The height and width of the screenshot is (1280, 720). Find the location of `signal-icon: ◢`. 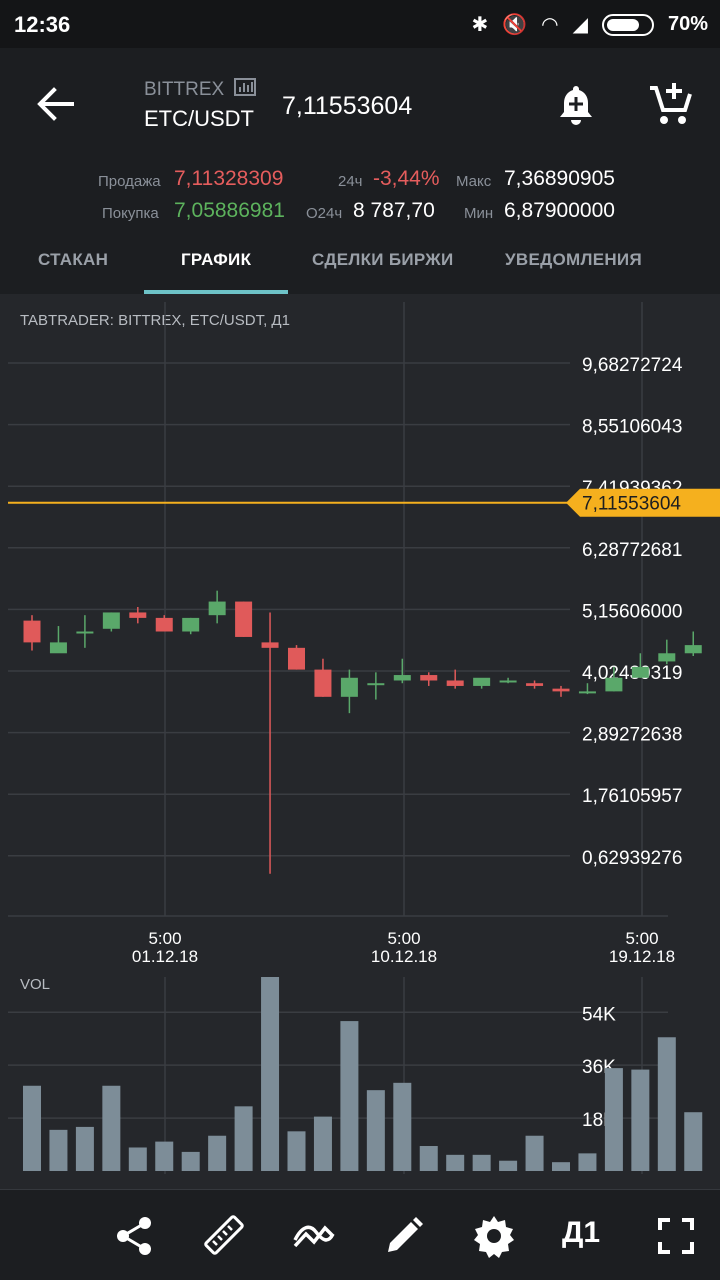

signal-icon: ◢ is located at coordinates (580, 25).